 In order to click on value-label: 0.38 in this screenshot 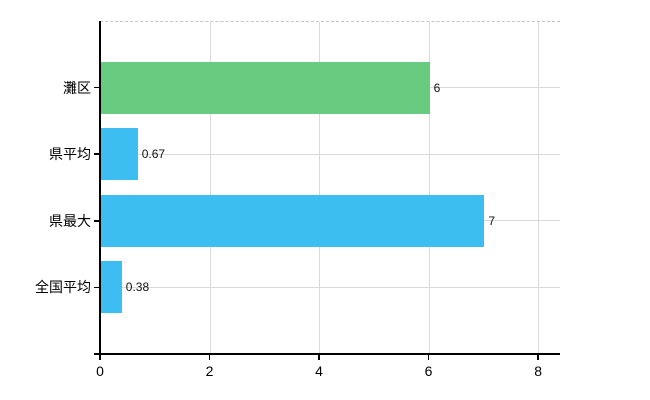, I will do `click(137, 287)`.